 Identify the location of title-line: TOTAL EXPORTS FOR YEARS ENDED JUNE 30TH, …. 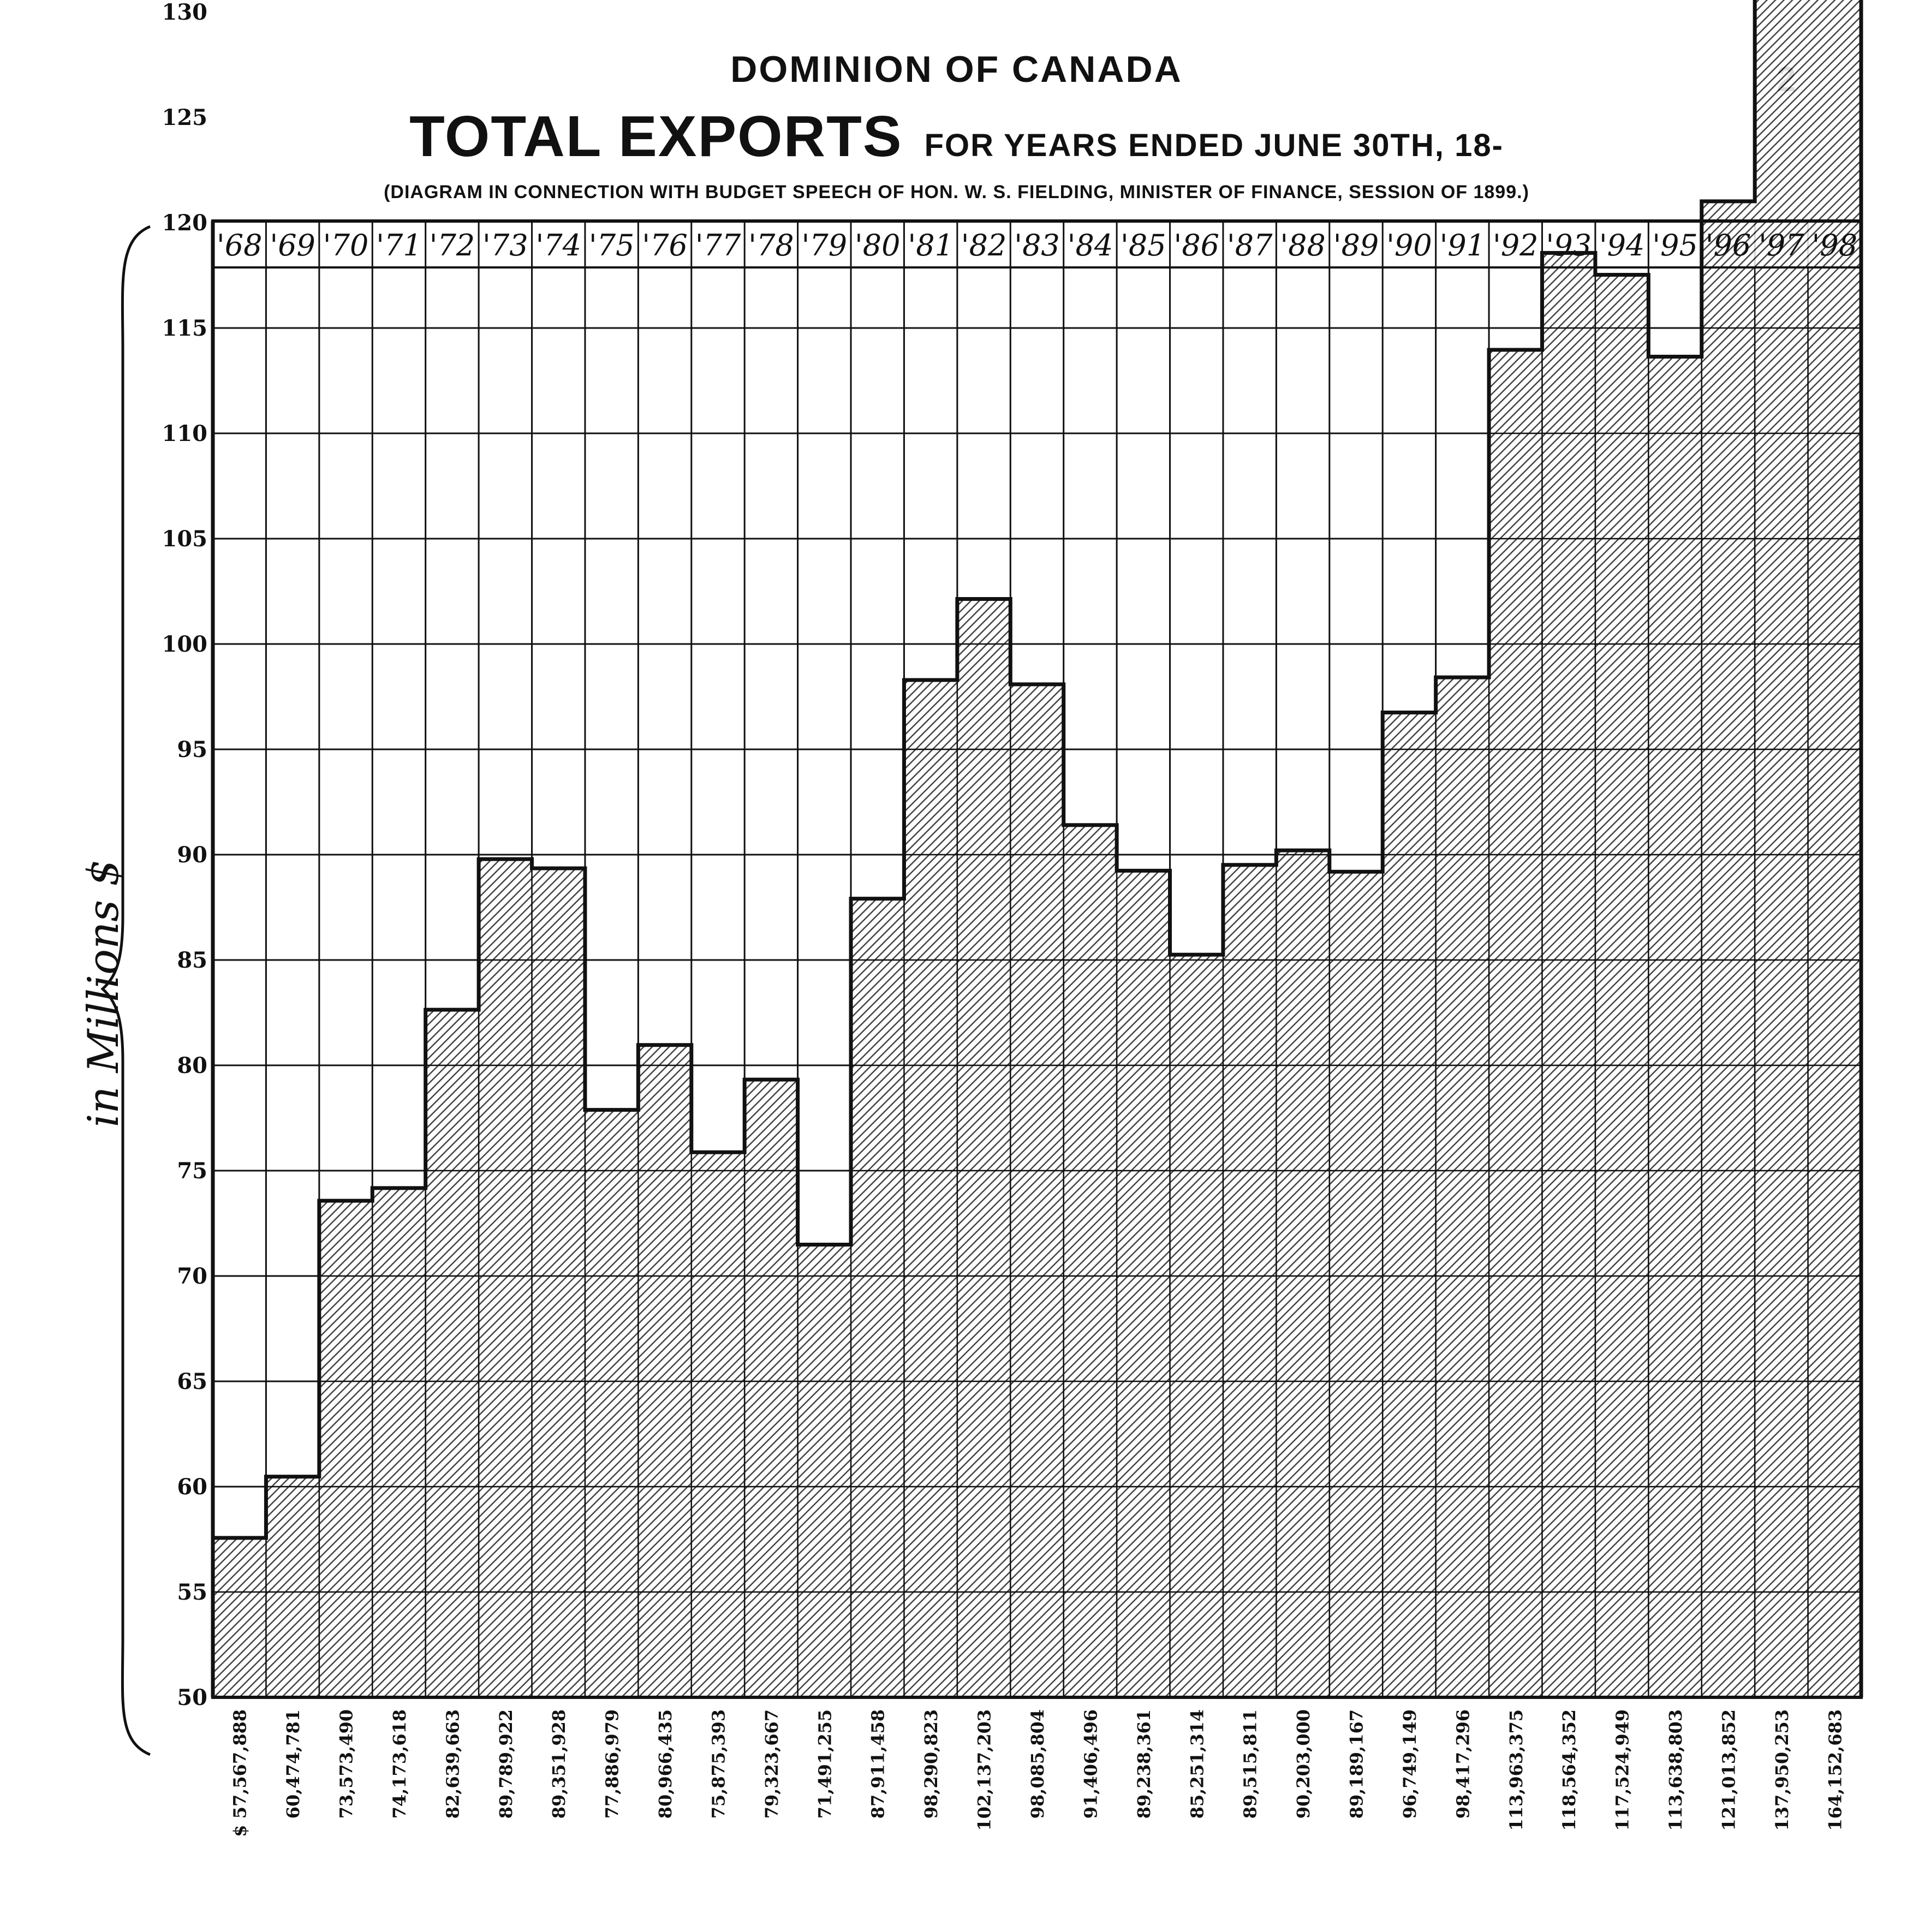
(956, 137).